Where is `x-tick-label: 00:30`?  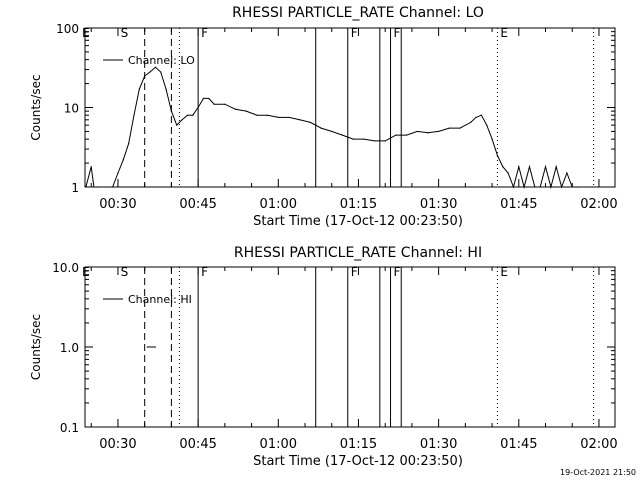
x-tick-label: 00:30 is located at coordinates (117, 204).